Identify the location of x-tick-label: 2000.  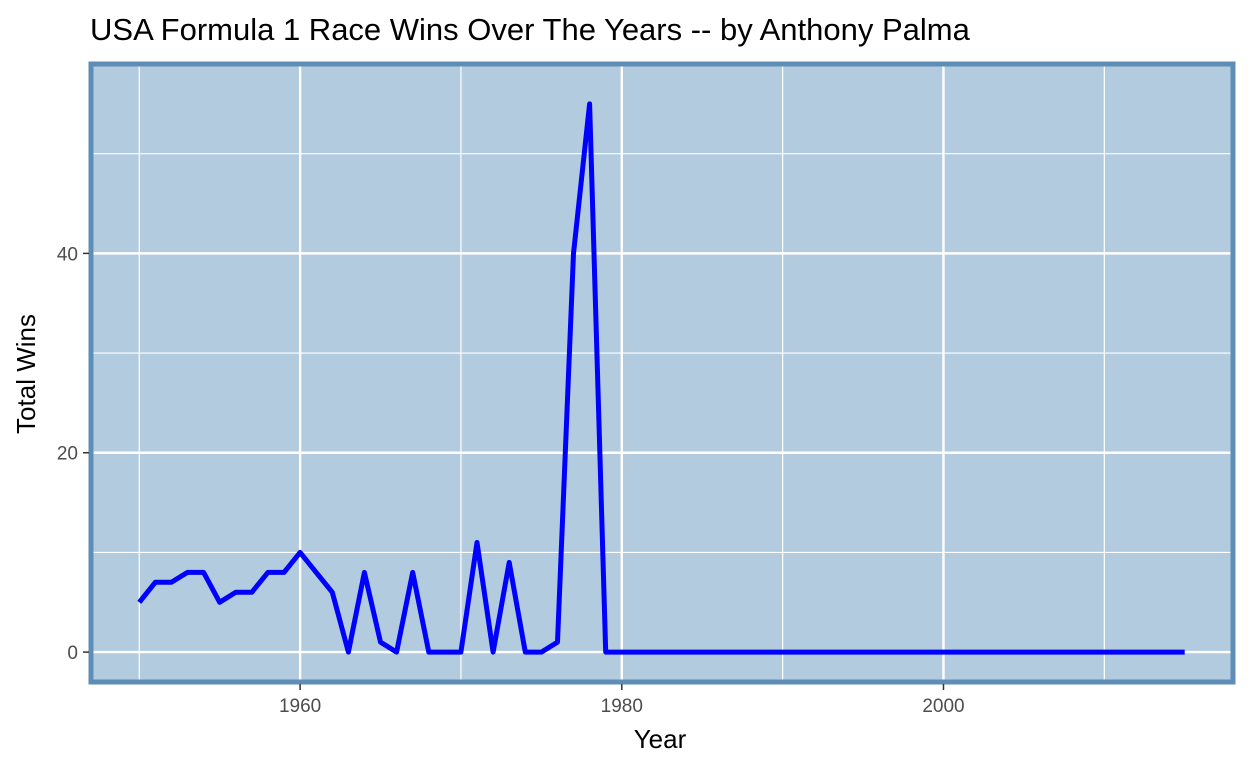
(943, 706).